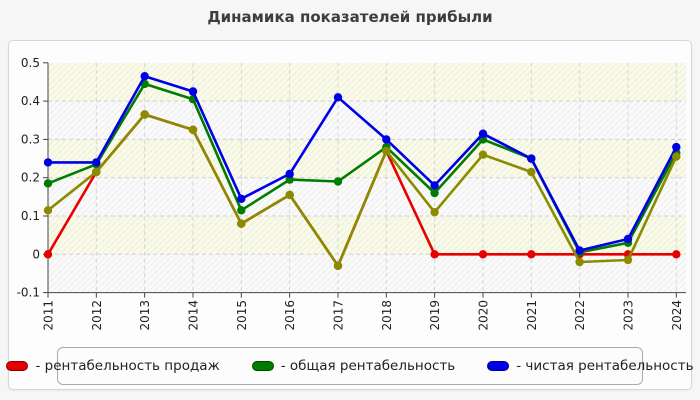 The height and width of the screenshot is (400, 700). Describe the element at coordinates (350, 17) in the screenshot. I see `chart-title: Динамика показателей прибыли` at that location.